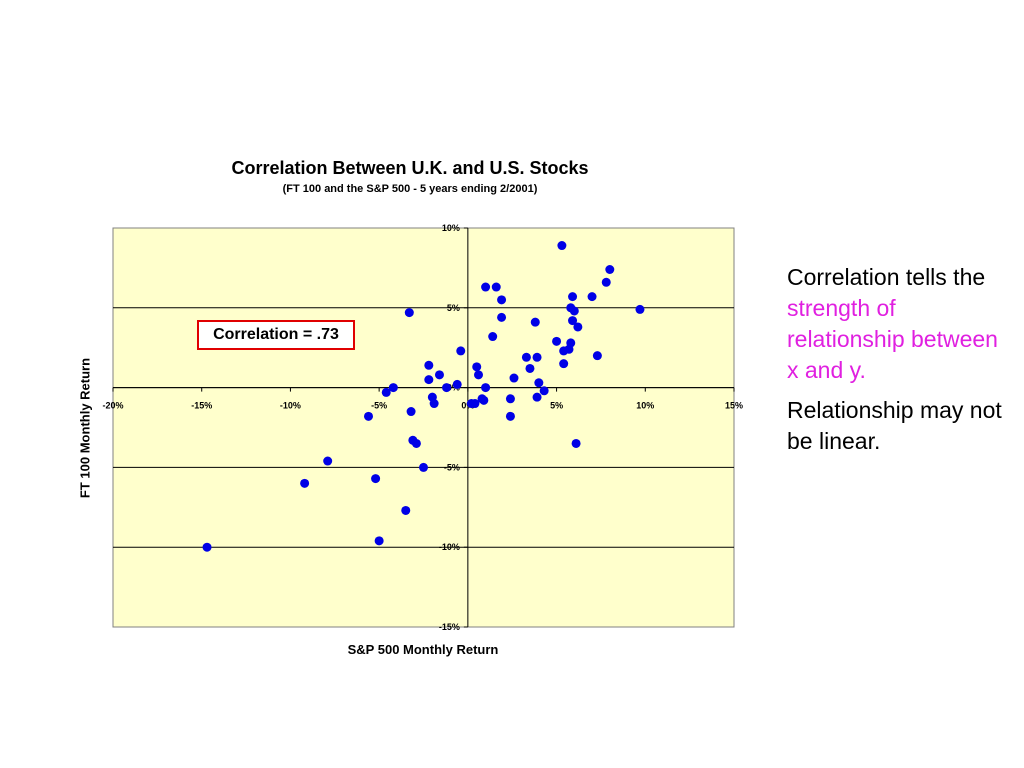  I want to click on x-tick-label: 10%, so click(645, 406).